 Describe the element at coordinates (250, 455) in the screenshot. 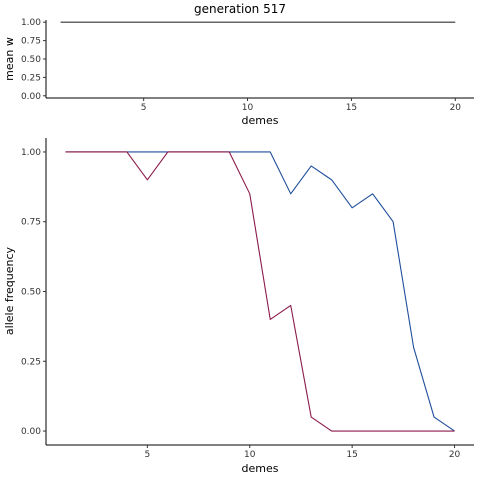

I see `allele-freq-x-tick-label: 10` at that location.